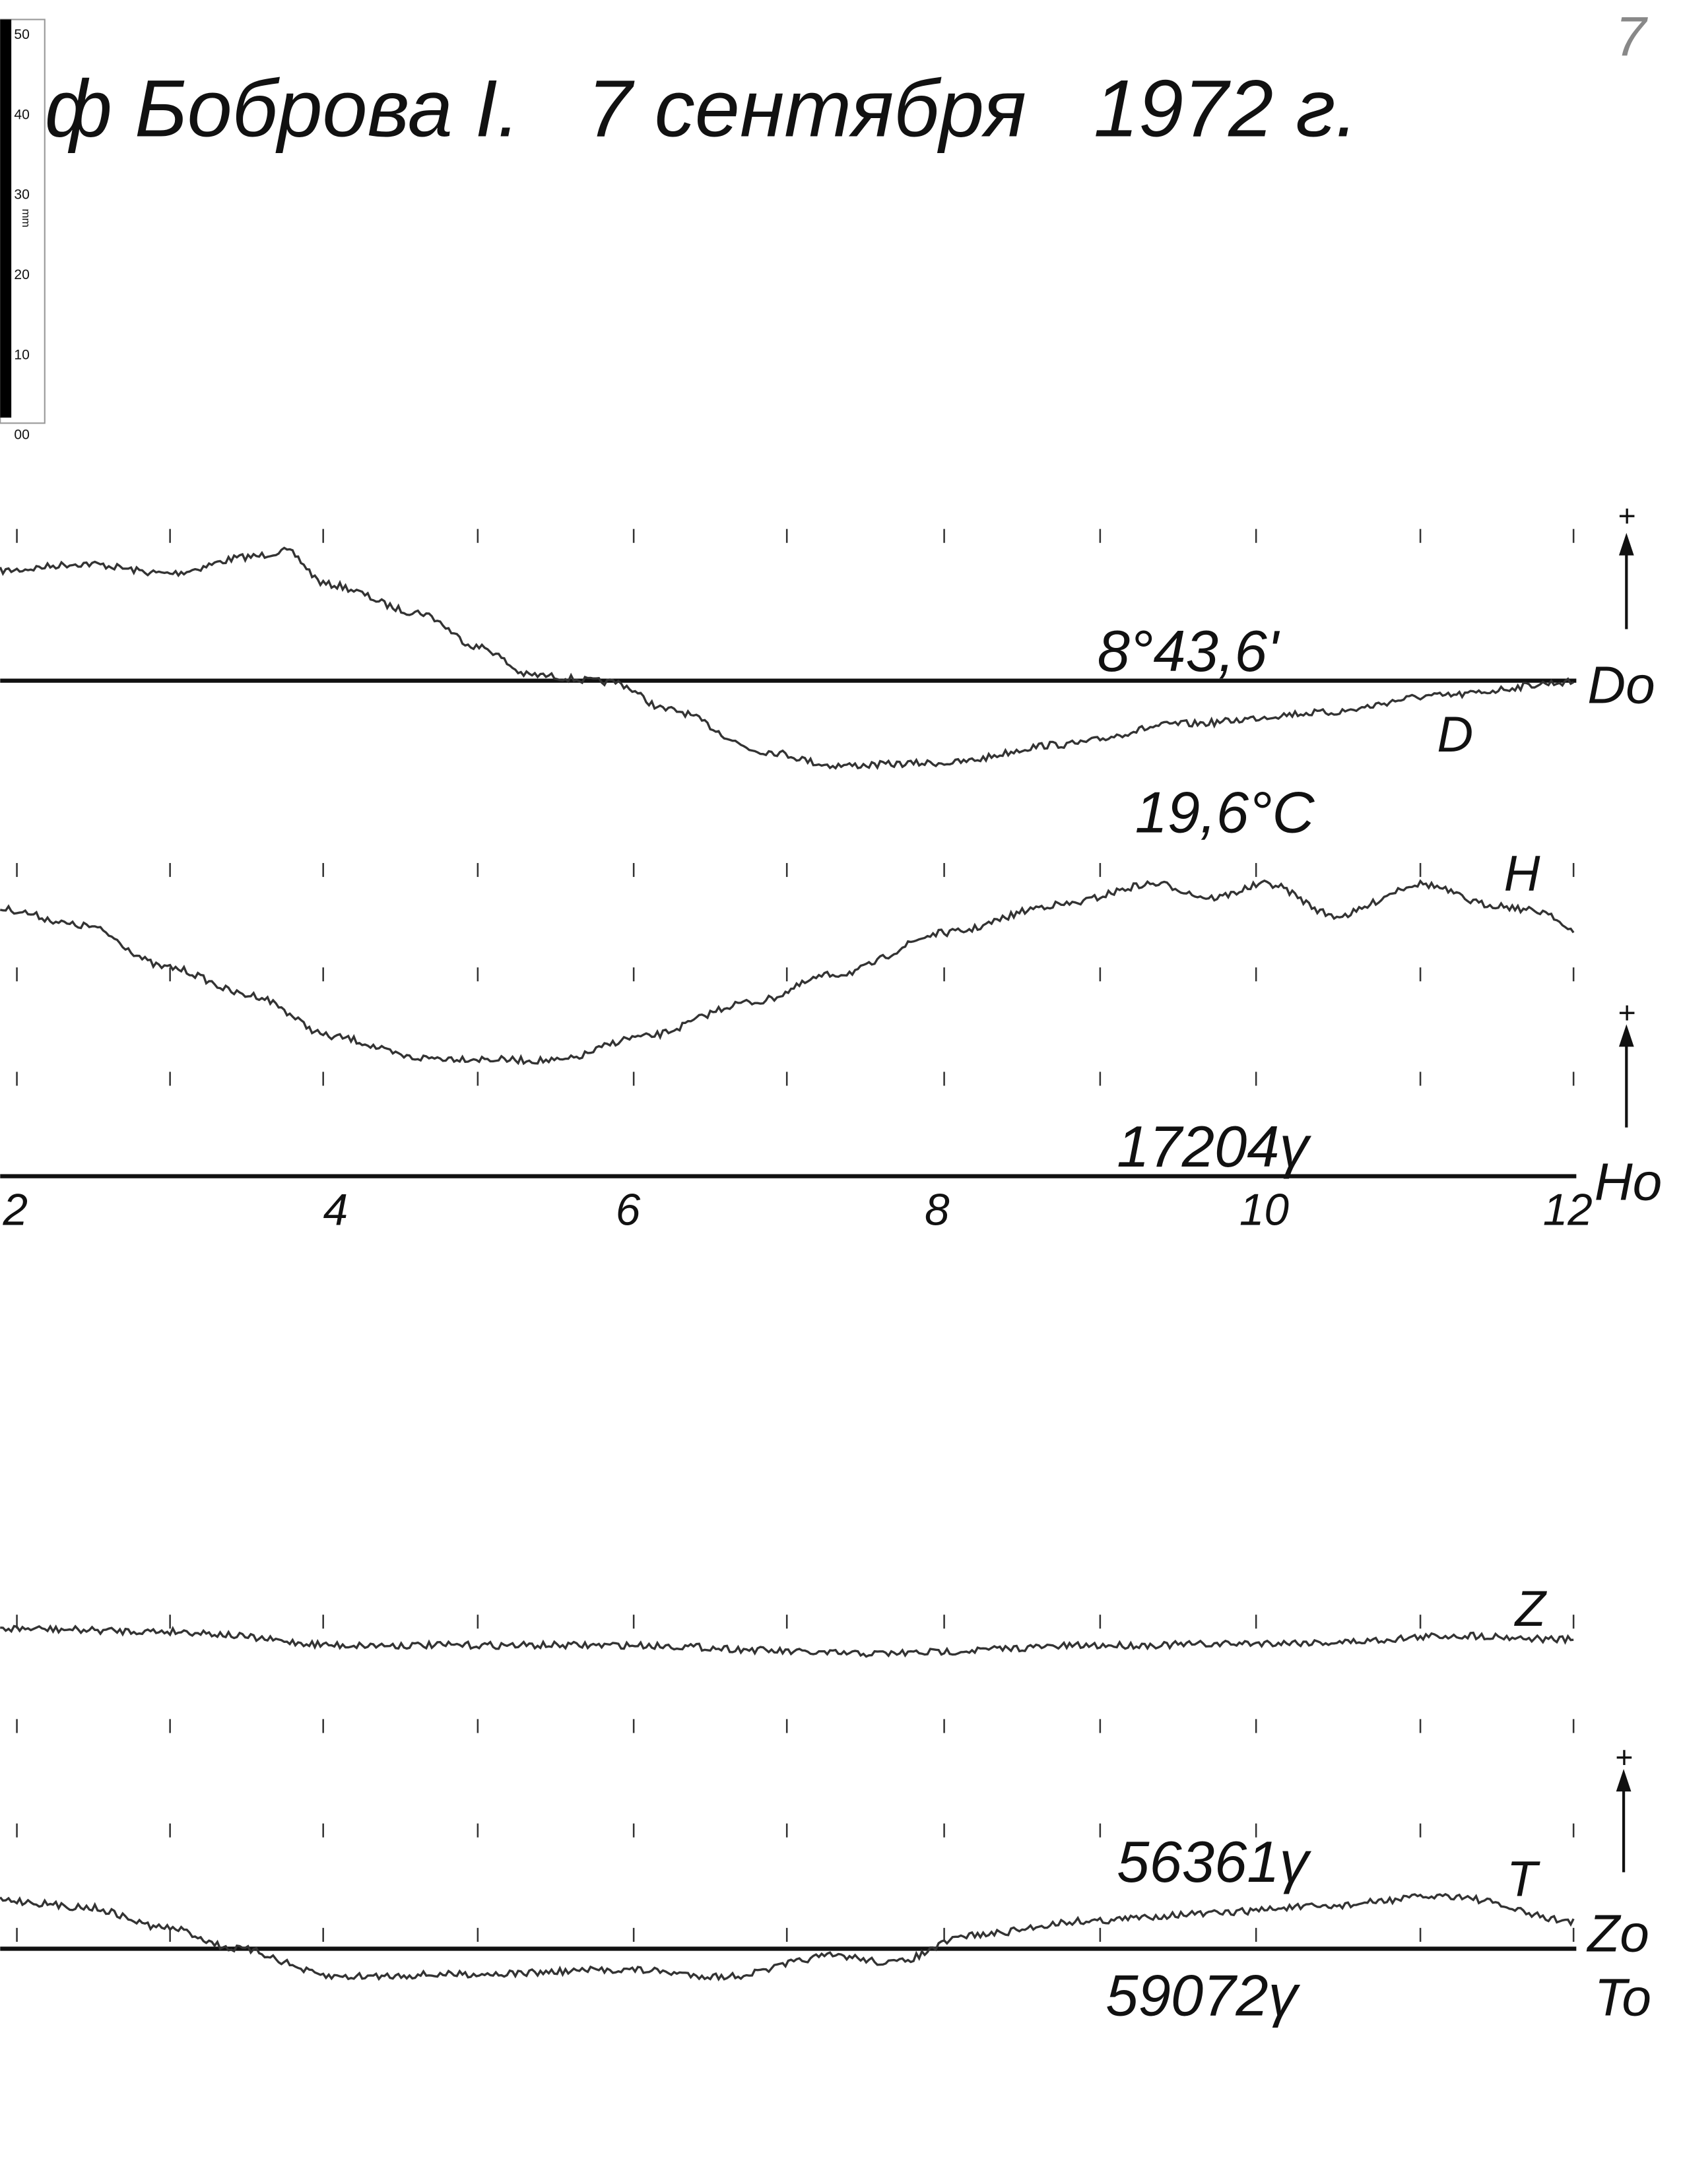 The width and height of the screenshot is (1683, 2184). Describe the element at coordinates (22, 354) in the screenshot. I see `ruler-label: 10` at that location.